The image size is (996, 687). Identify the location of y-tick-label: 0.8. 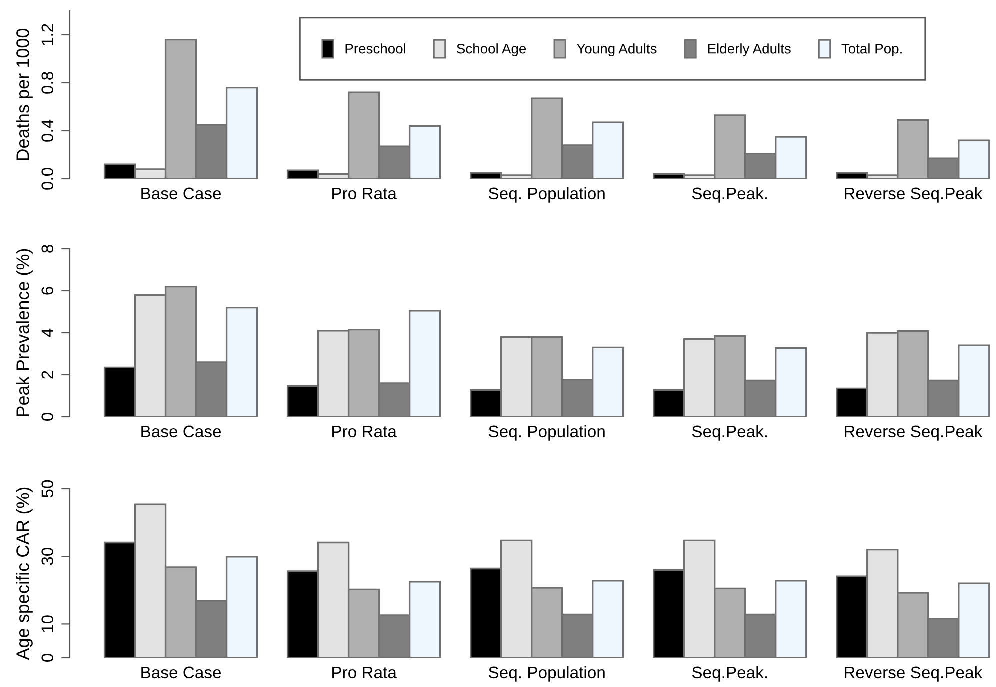
(48, 83).